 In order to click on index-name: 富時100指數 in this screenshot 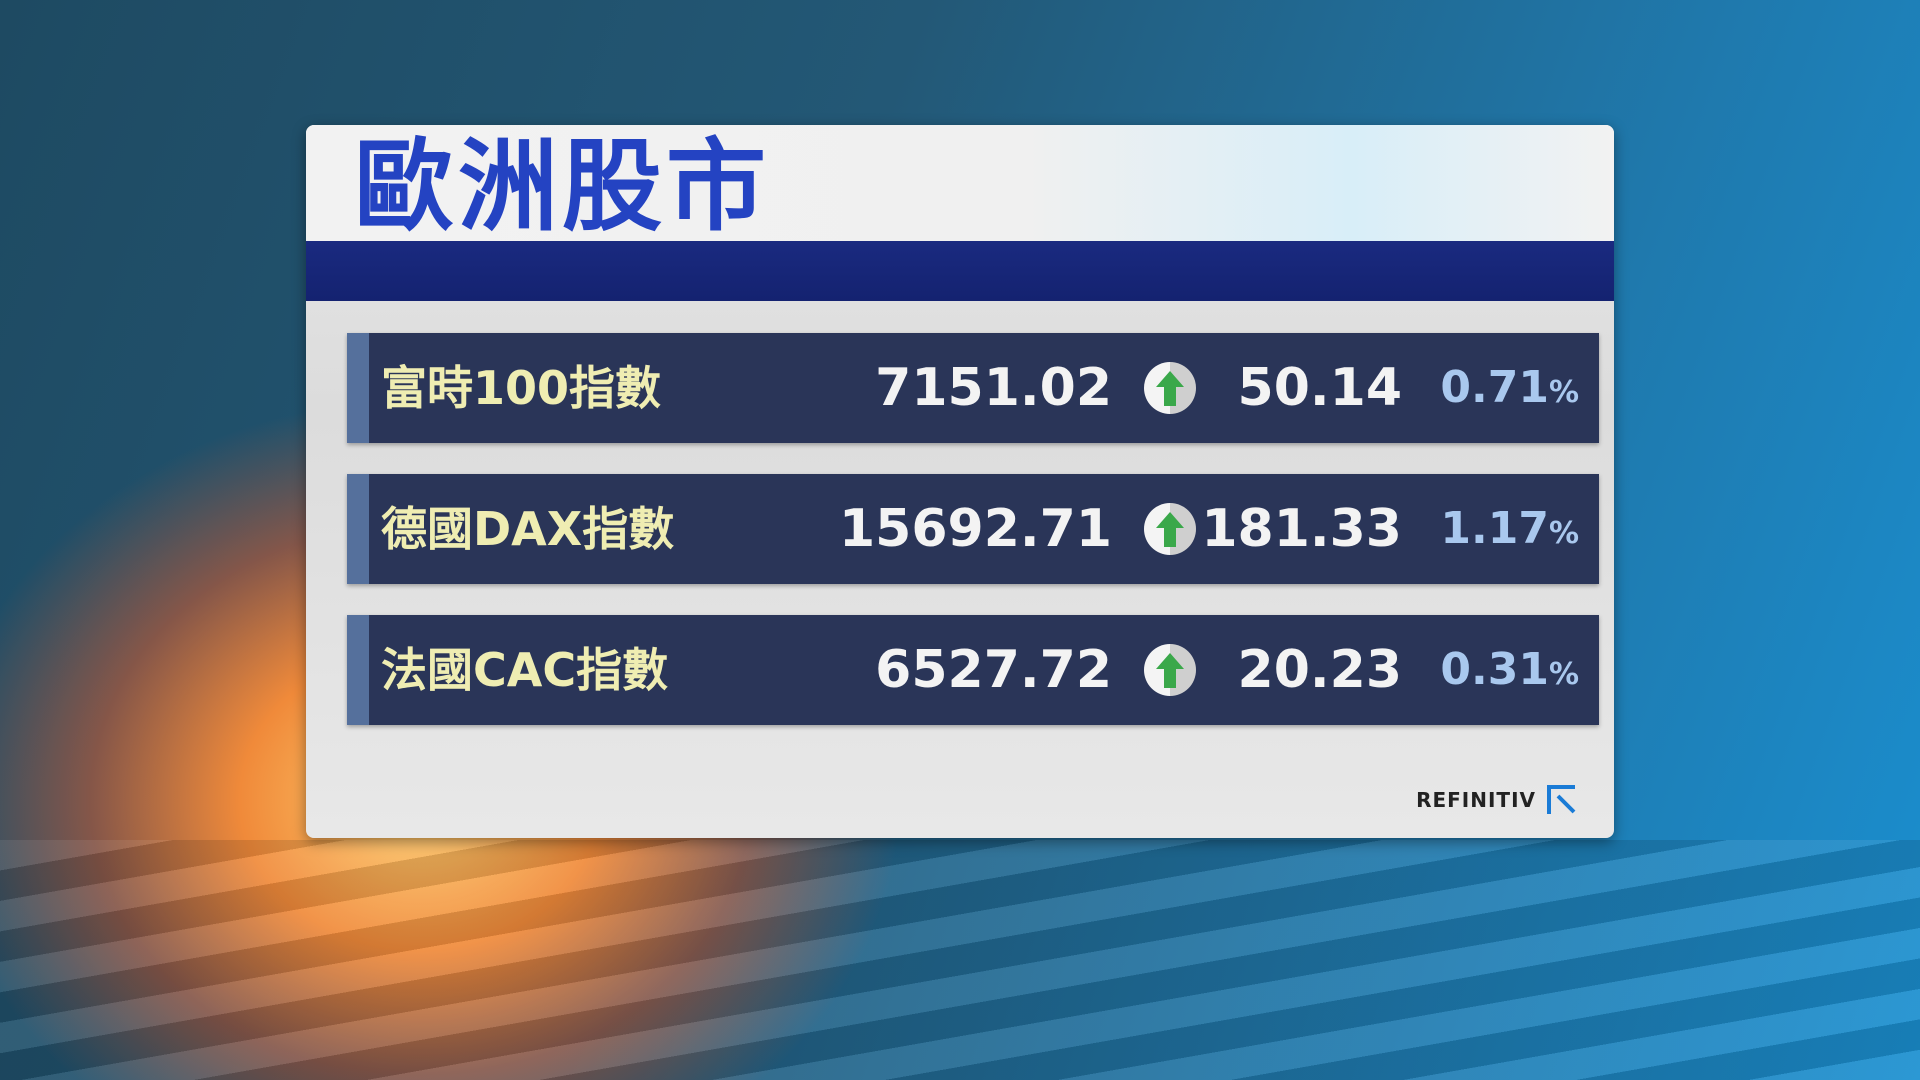, I will do `click(521, 388)`.